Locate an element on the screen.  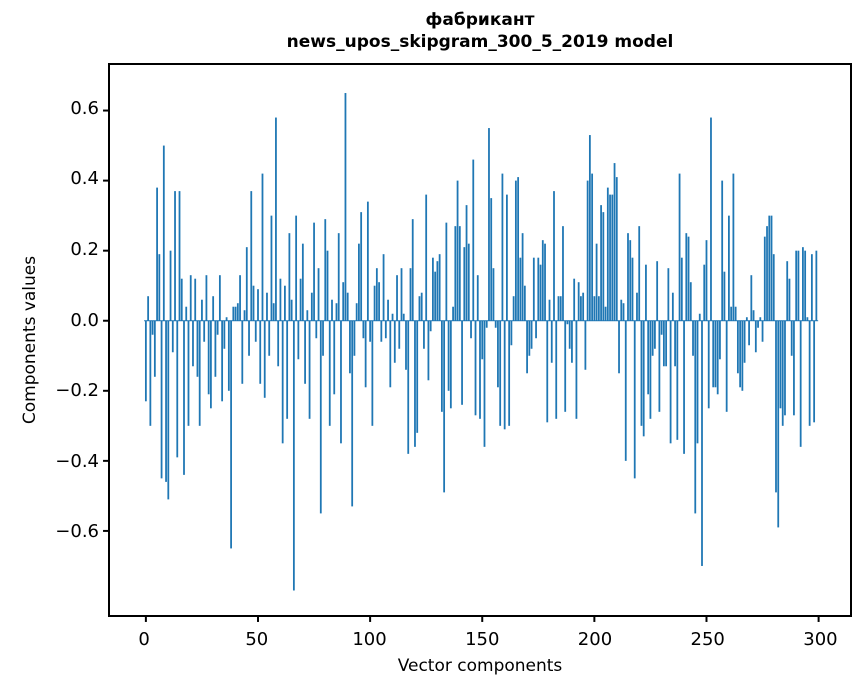
x-tick-label: 300 is located at coordinates (820, 639).